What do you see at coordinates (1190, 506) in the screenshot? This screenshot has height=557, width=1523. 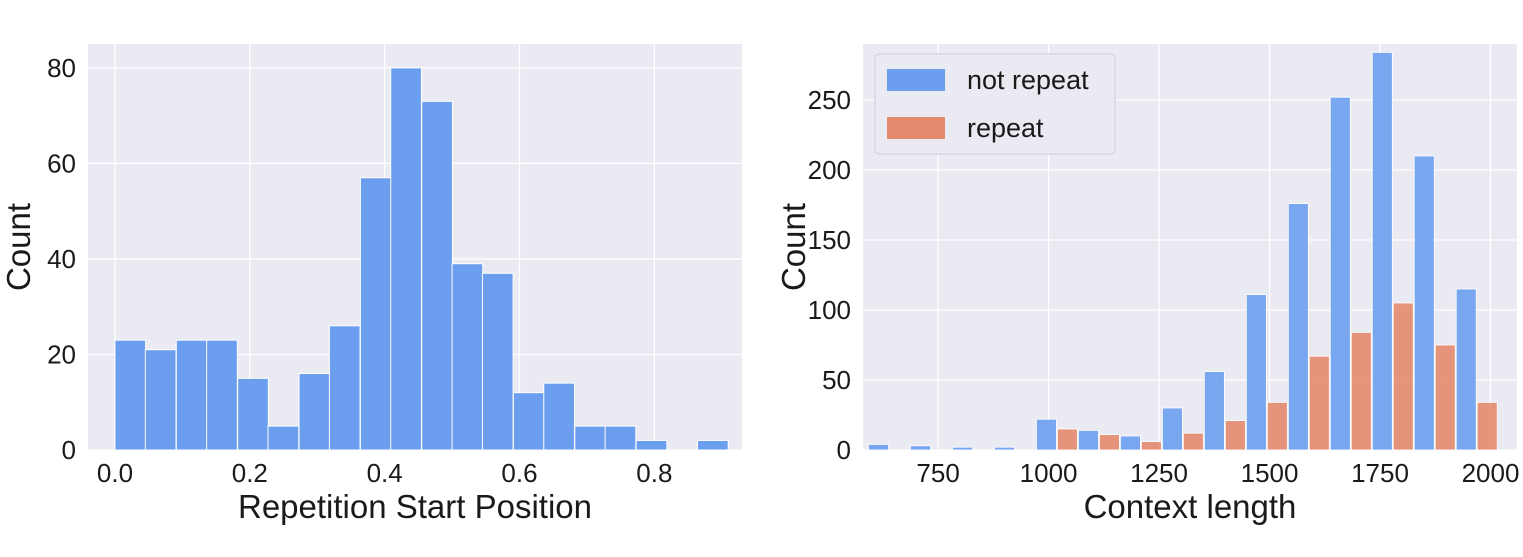 I see `x-axis-label: Context length` at bounding box center [1190, 506].